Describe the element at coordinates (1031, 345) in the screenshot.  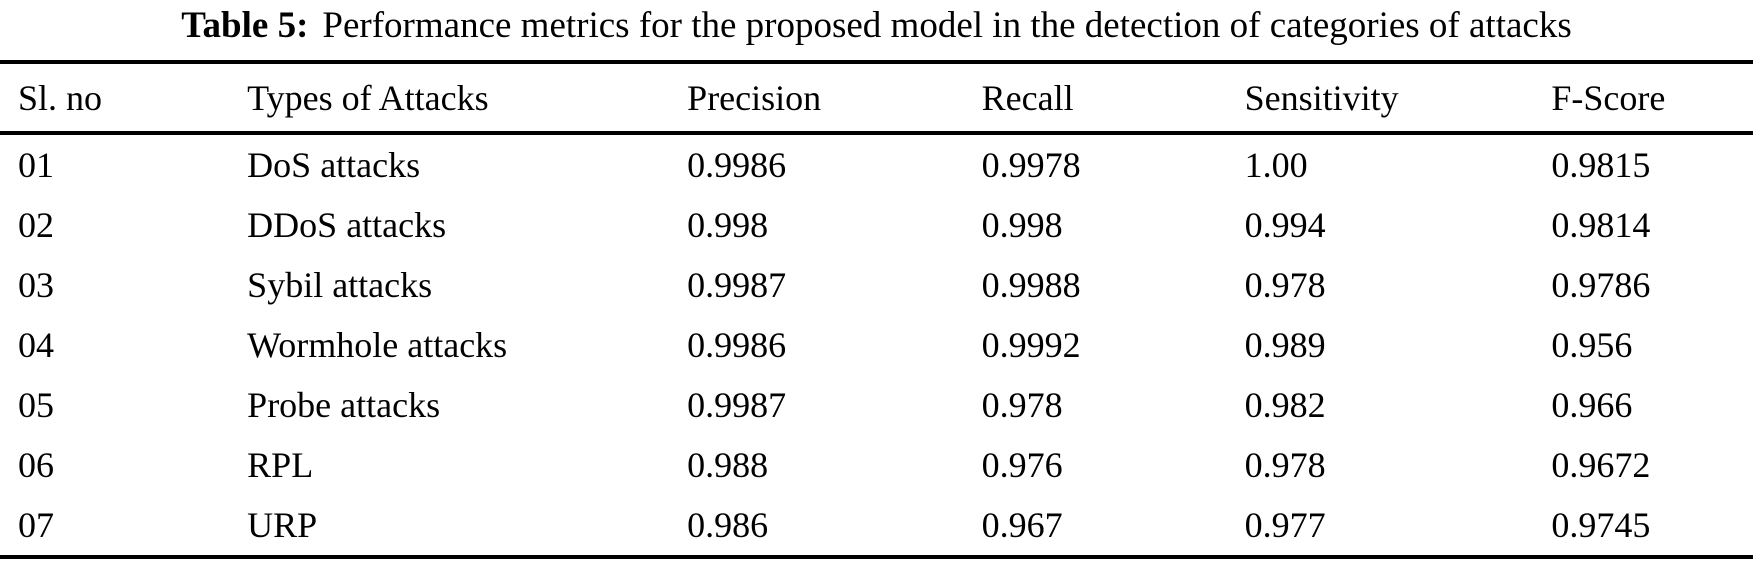
I see `cell-recall: 0.9992` at that location.